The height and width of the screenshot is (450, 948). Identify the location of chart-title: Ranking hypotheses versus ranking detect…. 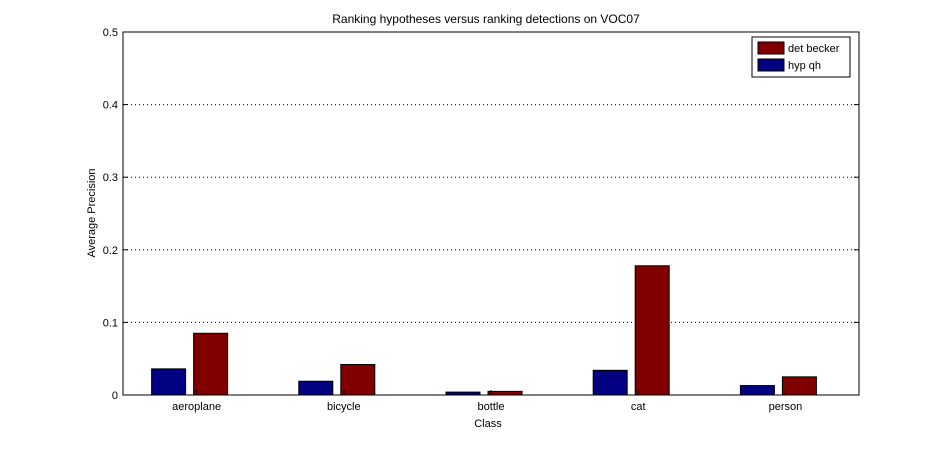
(486, 19).